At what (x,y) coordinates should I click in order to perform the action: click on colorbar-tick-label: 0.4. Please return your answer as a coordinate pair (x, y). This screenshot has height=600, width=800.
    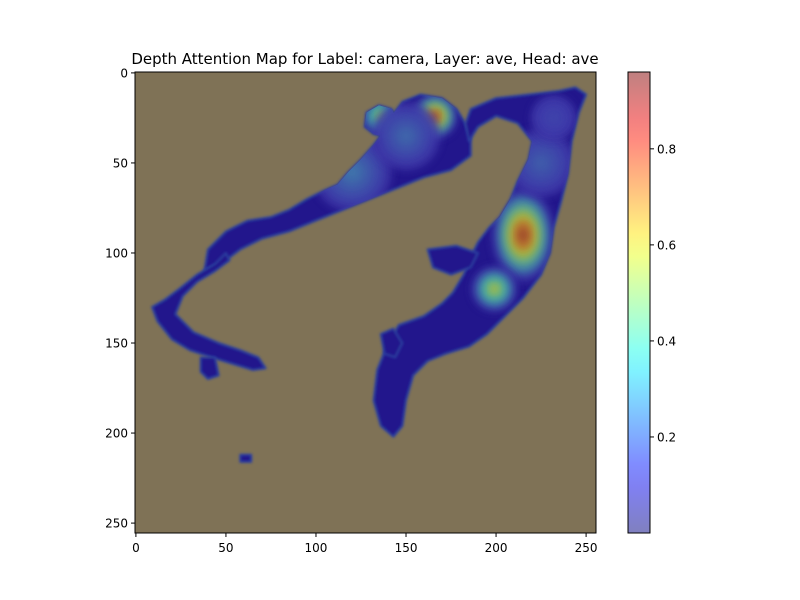
    Looking at the image, I should click on (666, 341).